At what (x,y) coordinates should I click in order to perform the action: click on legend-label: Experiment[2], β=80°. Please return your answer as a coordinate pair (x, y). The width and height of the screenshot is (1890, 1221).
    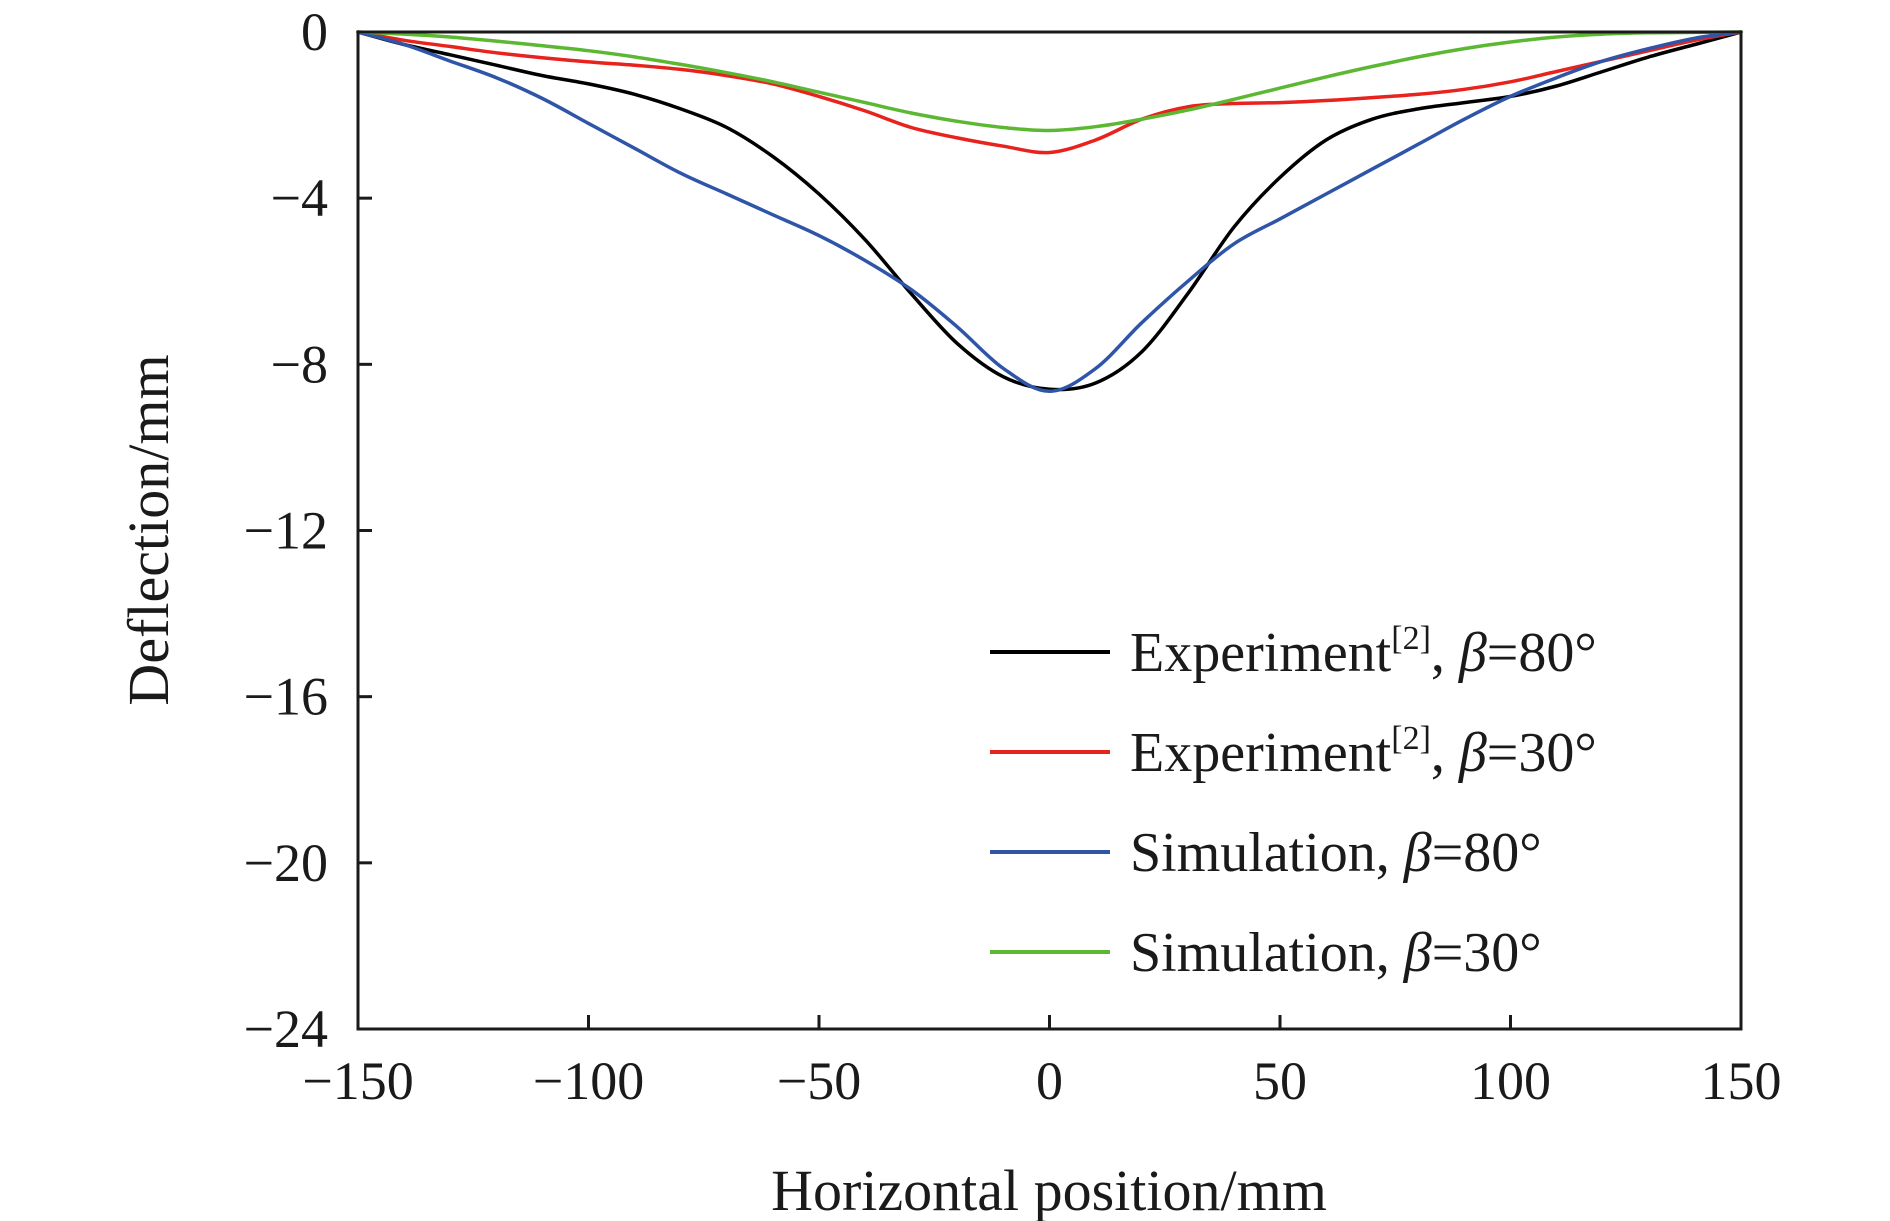
    Looking at the image, I should click on (1363, 652).